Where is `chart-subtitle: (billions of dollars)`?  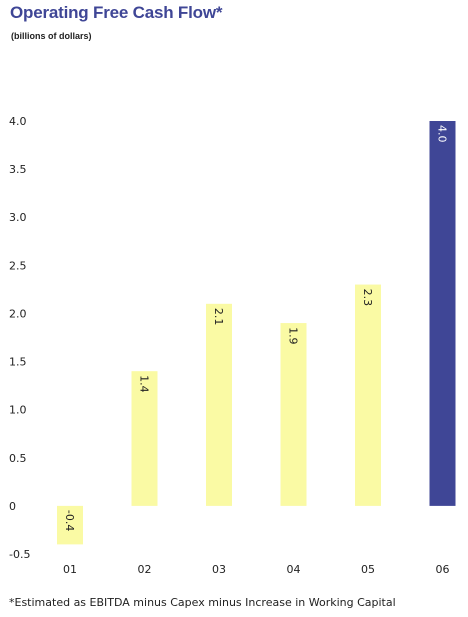
chart-subtitle: (billions of dollars) is located at coordinates (51, 36).